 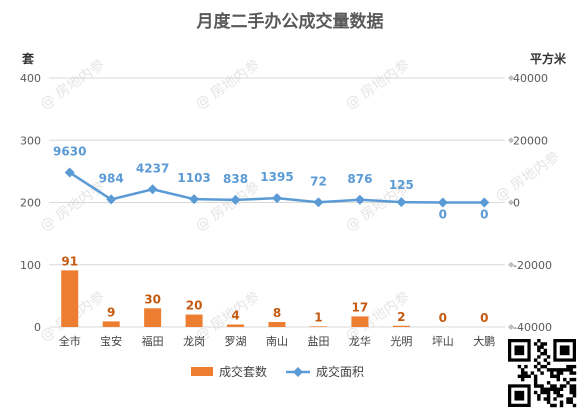 I want to click on chart-title: 月度二手办公成交量数据, so click(x=290, y=21).